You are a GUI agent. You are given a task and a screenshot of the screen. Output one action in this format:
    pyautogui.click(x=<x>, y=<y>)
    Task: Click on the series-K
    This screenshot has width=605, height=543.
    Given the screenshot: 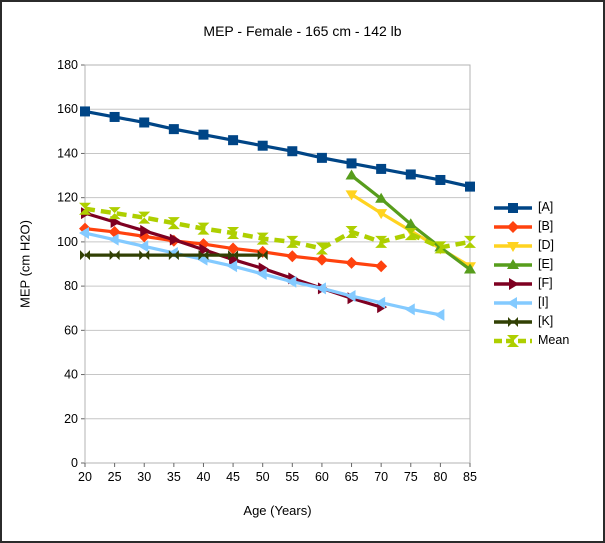 What is the action you would take?
    pyautogui.click(x=174, y=255)
    